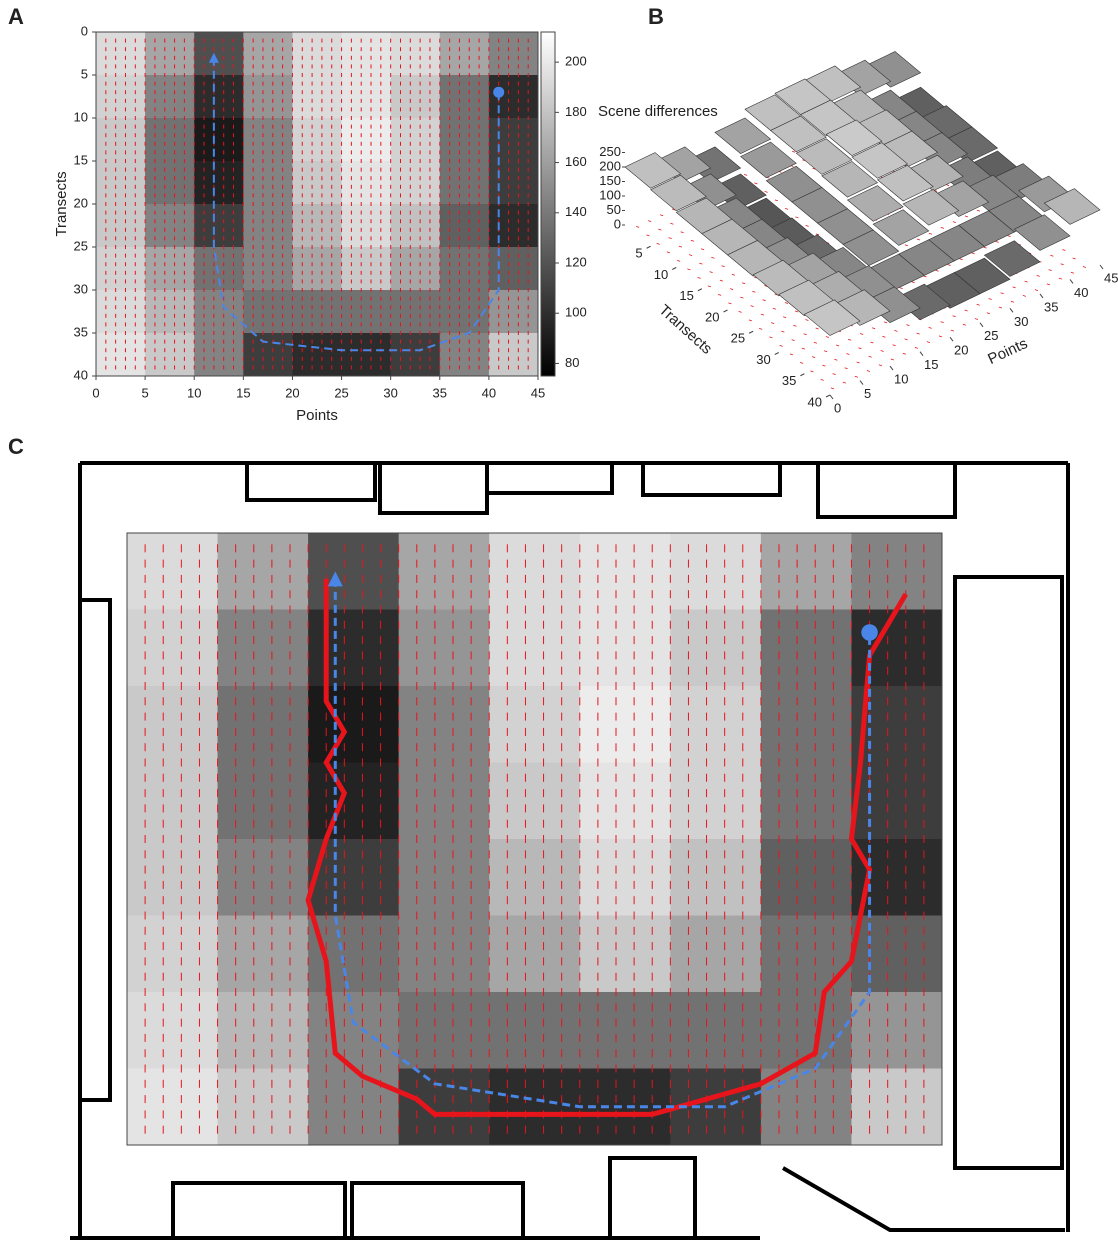 The image size is (1118, 1251). What do you see at coordinates (576, 211) in the screenshot?
I see `colorbar-tick-label: 140` at bounding box center [576, 211].